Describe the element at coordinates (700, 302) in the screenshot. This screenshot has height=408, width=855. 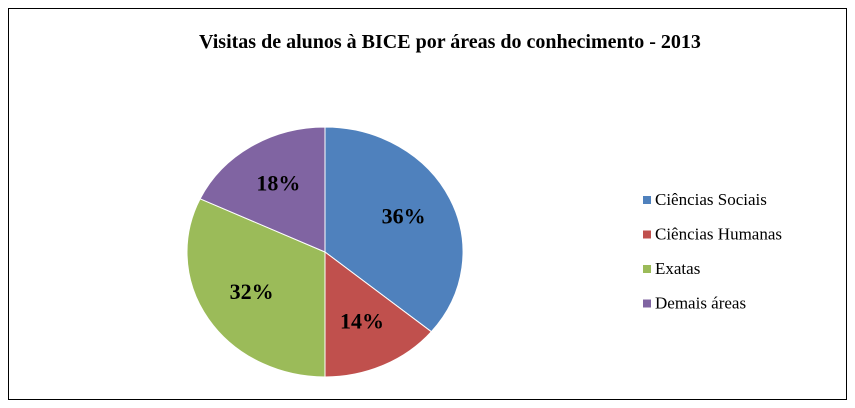
I see `legend-label: Demais áreas` at that location.